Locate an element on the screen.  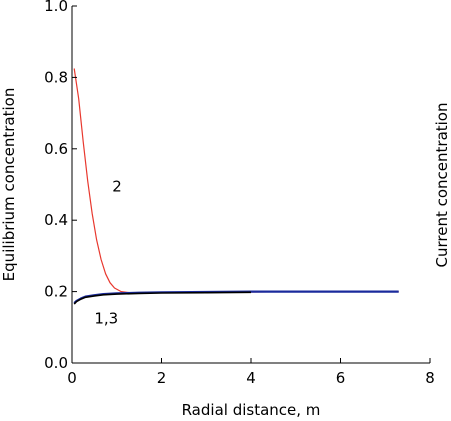
x-tick-label: 2 is located at coordinates (162, 378).